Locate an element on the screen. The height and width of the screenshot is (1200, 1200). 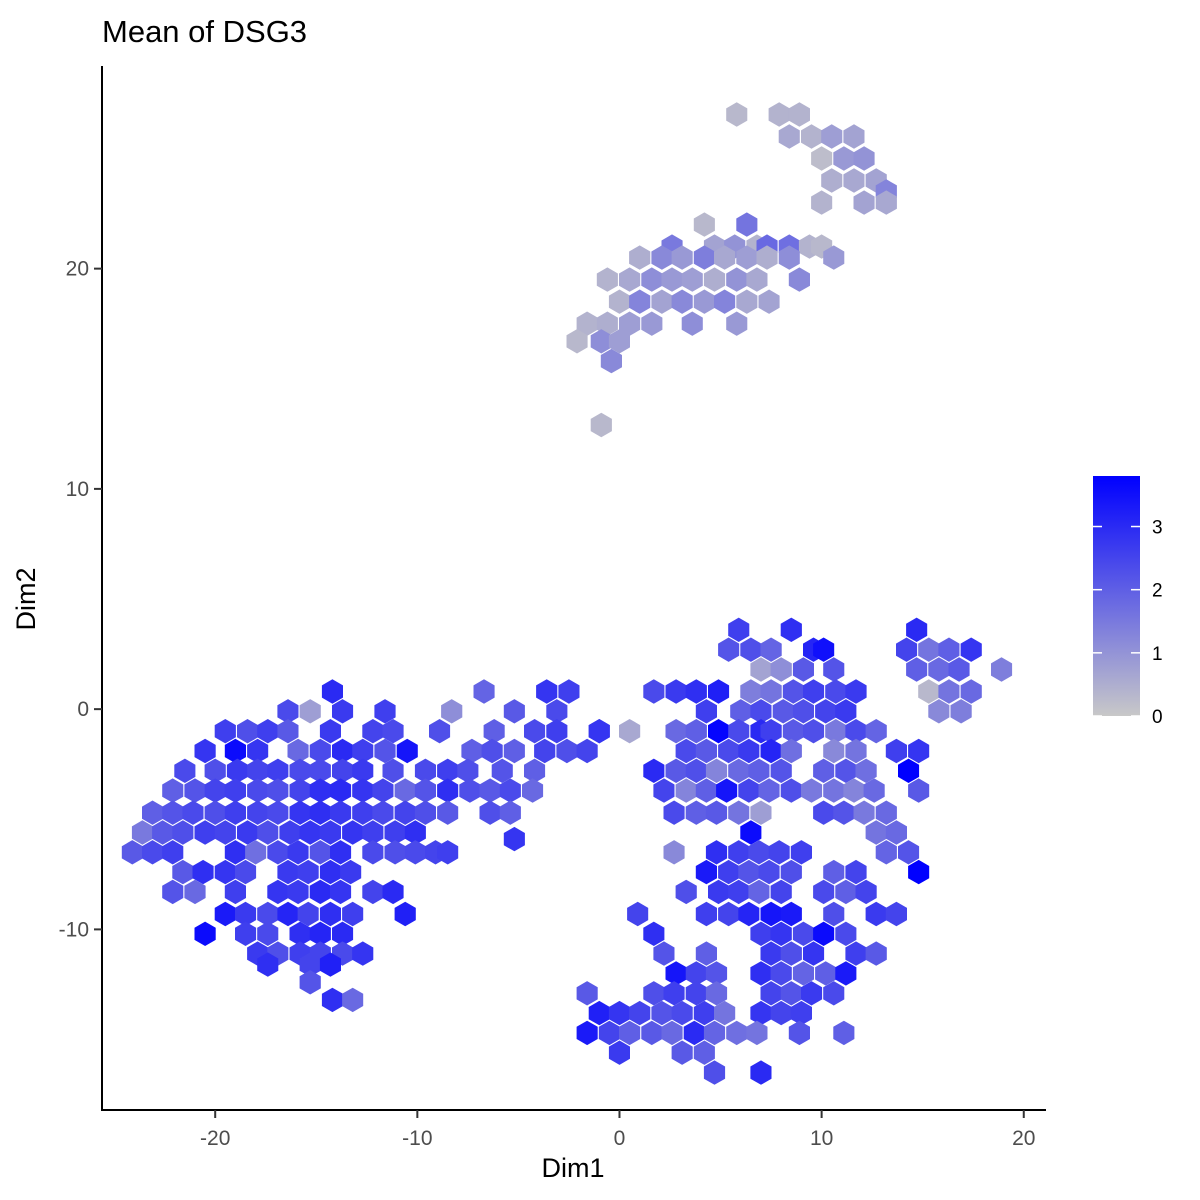
y-tick-label: 0 is located at coordinates (83, 709).